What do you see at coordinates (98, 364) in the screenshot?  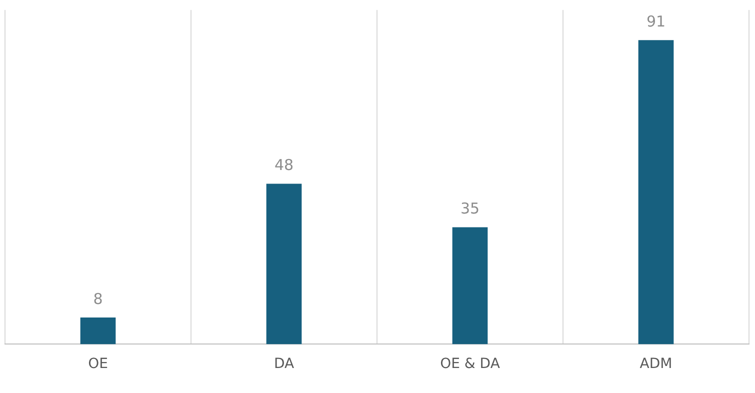 I see `x-tick-label: OE` at bounding box center [98, 364].